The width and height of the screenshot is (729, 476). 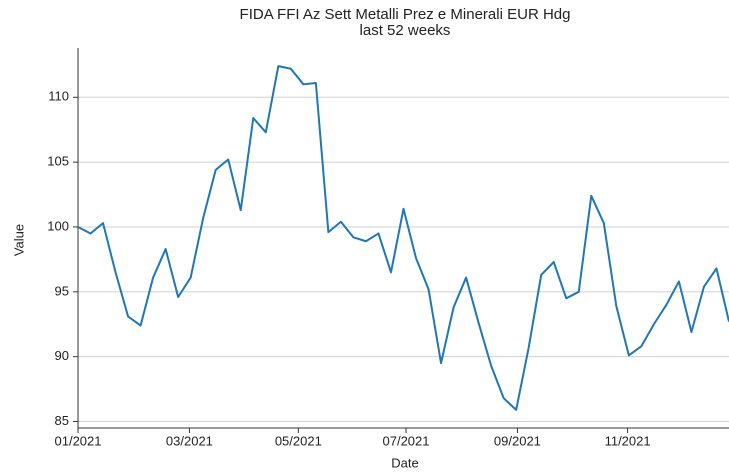 I want to click on y-axis-label: Value, so click(x=18, y=240).